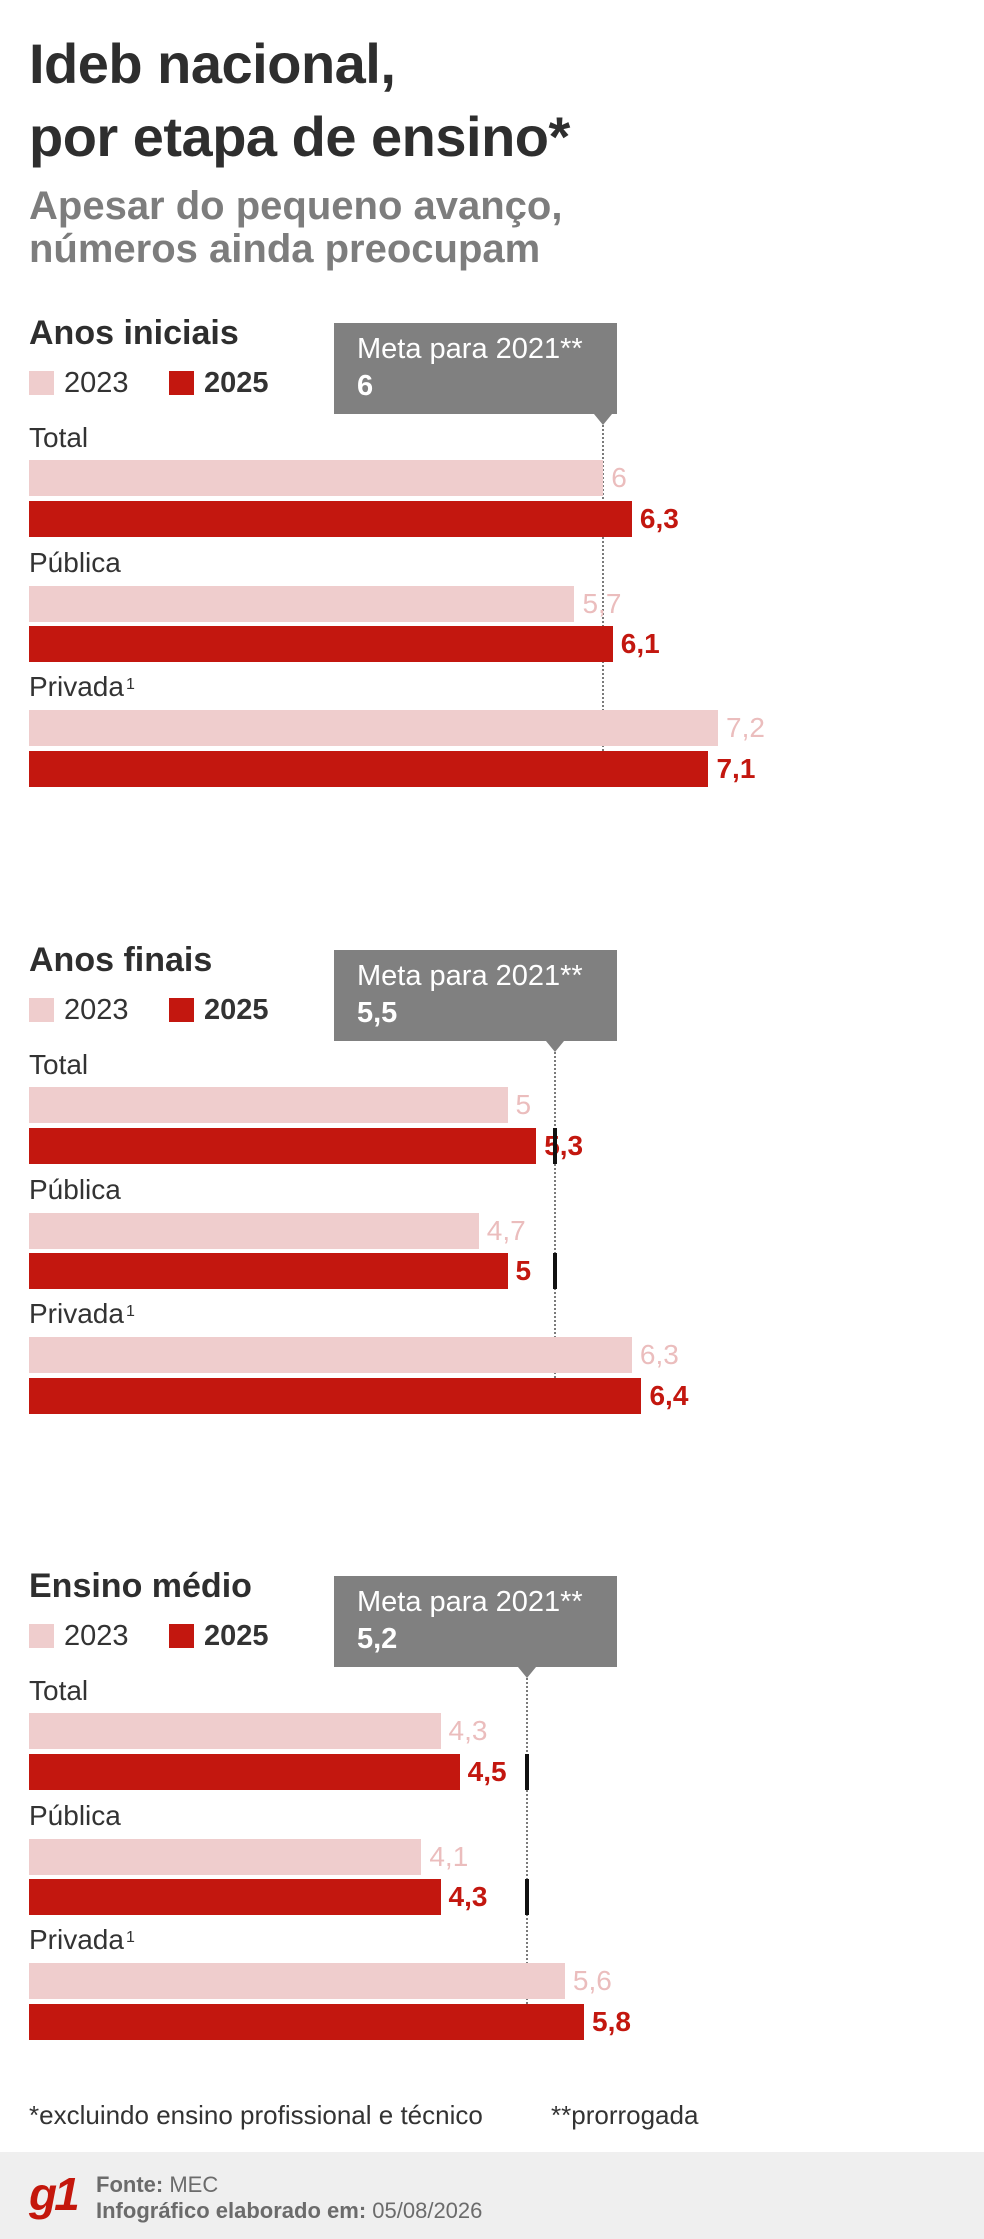  Describe the element at coordinates (564, 1145) in the screenshot. I see `value-label-total-2025: 5,3` at that location.